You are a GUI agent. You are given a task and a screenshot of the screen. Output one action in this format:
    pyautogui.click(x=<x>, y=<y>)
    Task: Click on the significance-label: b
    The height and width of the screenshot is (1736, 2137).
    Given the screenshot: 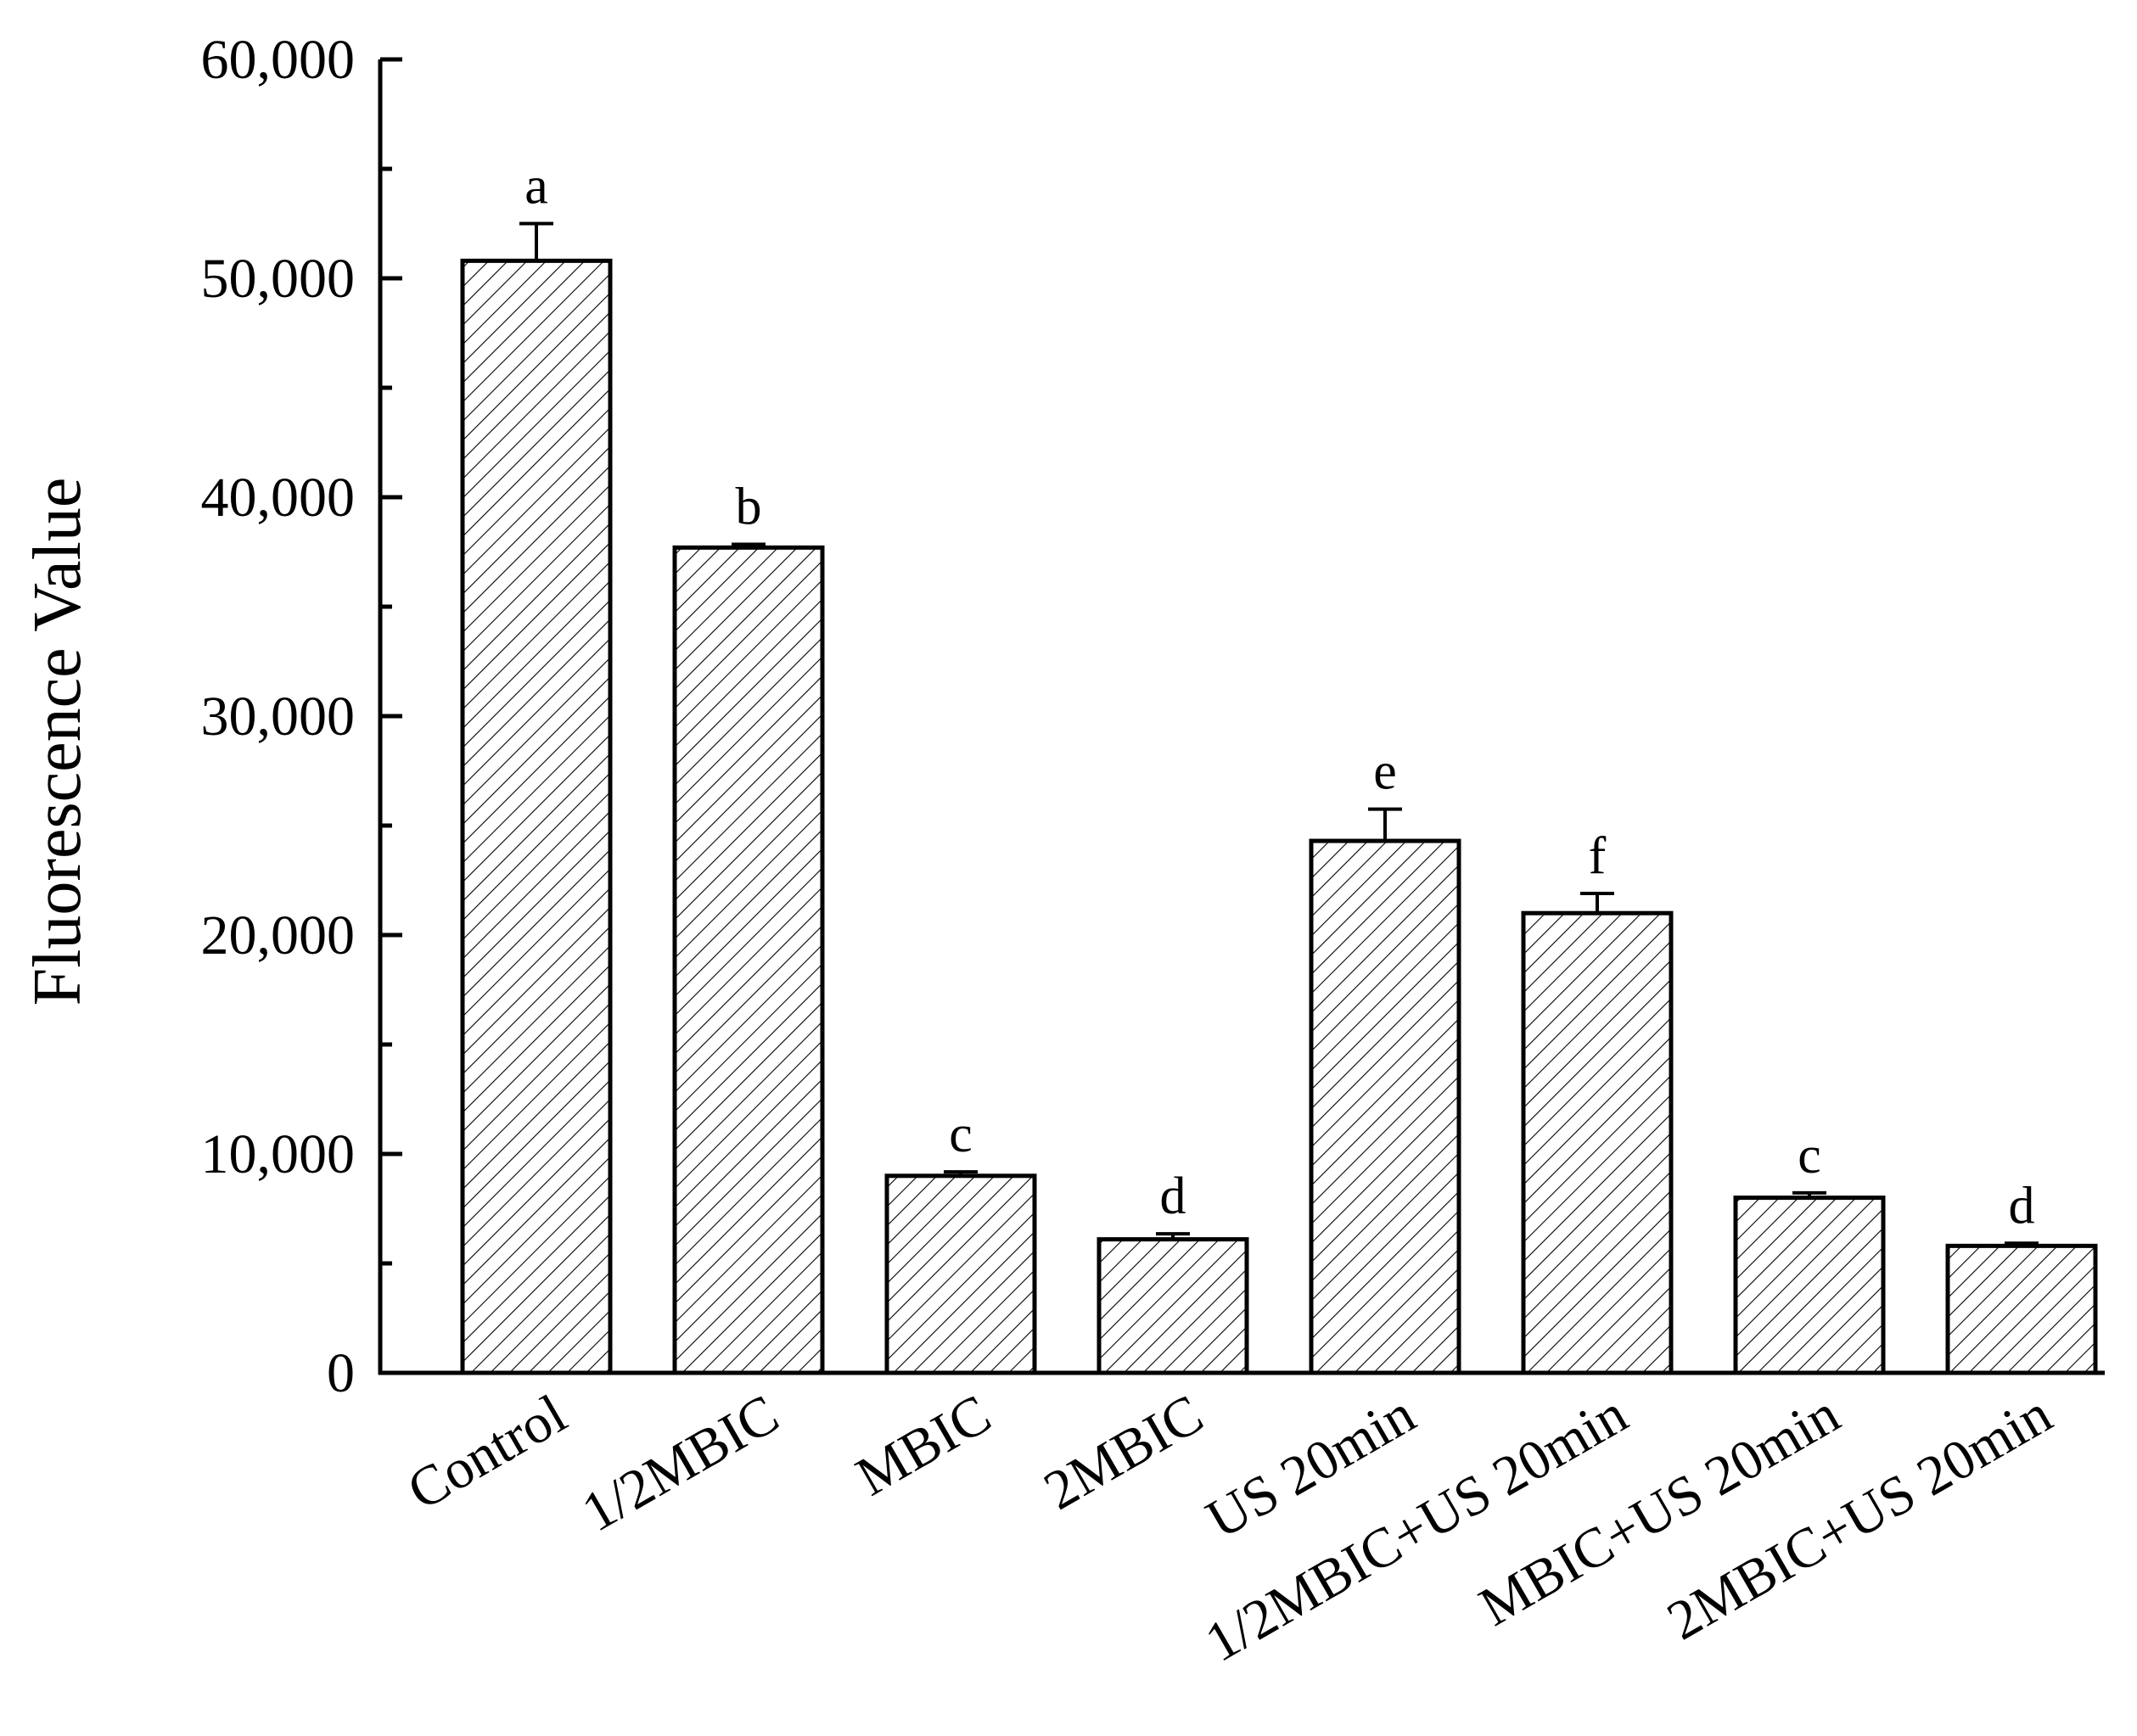 What is the action you would take?
    pyautogui.click(x=749, y=506)
    